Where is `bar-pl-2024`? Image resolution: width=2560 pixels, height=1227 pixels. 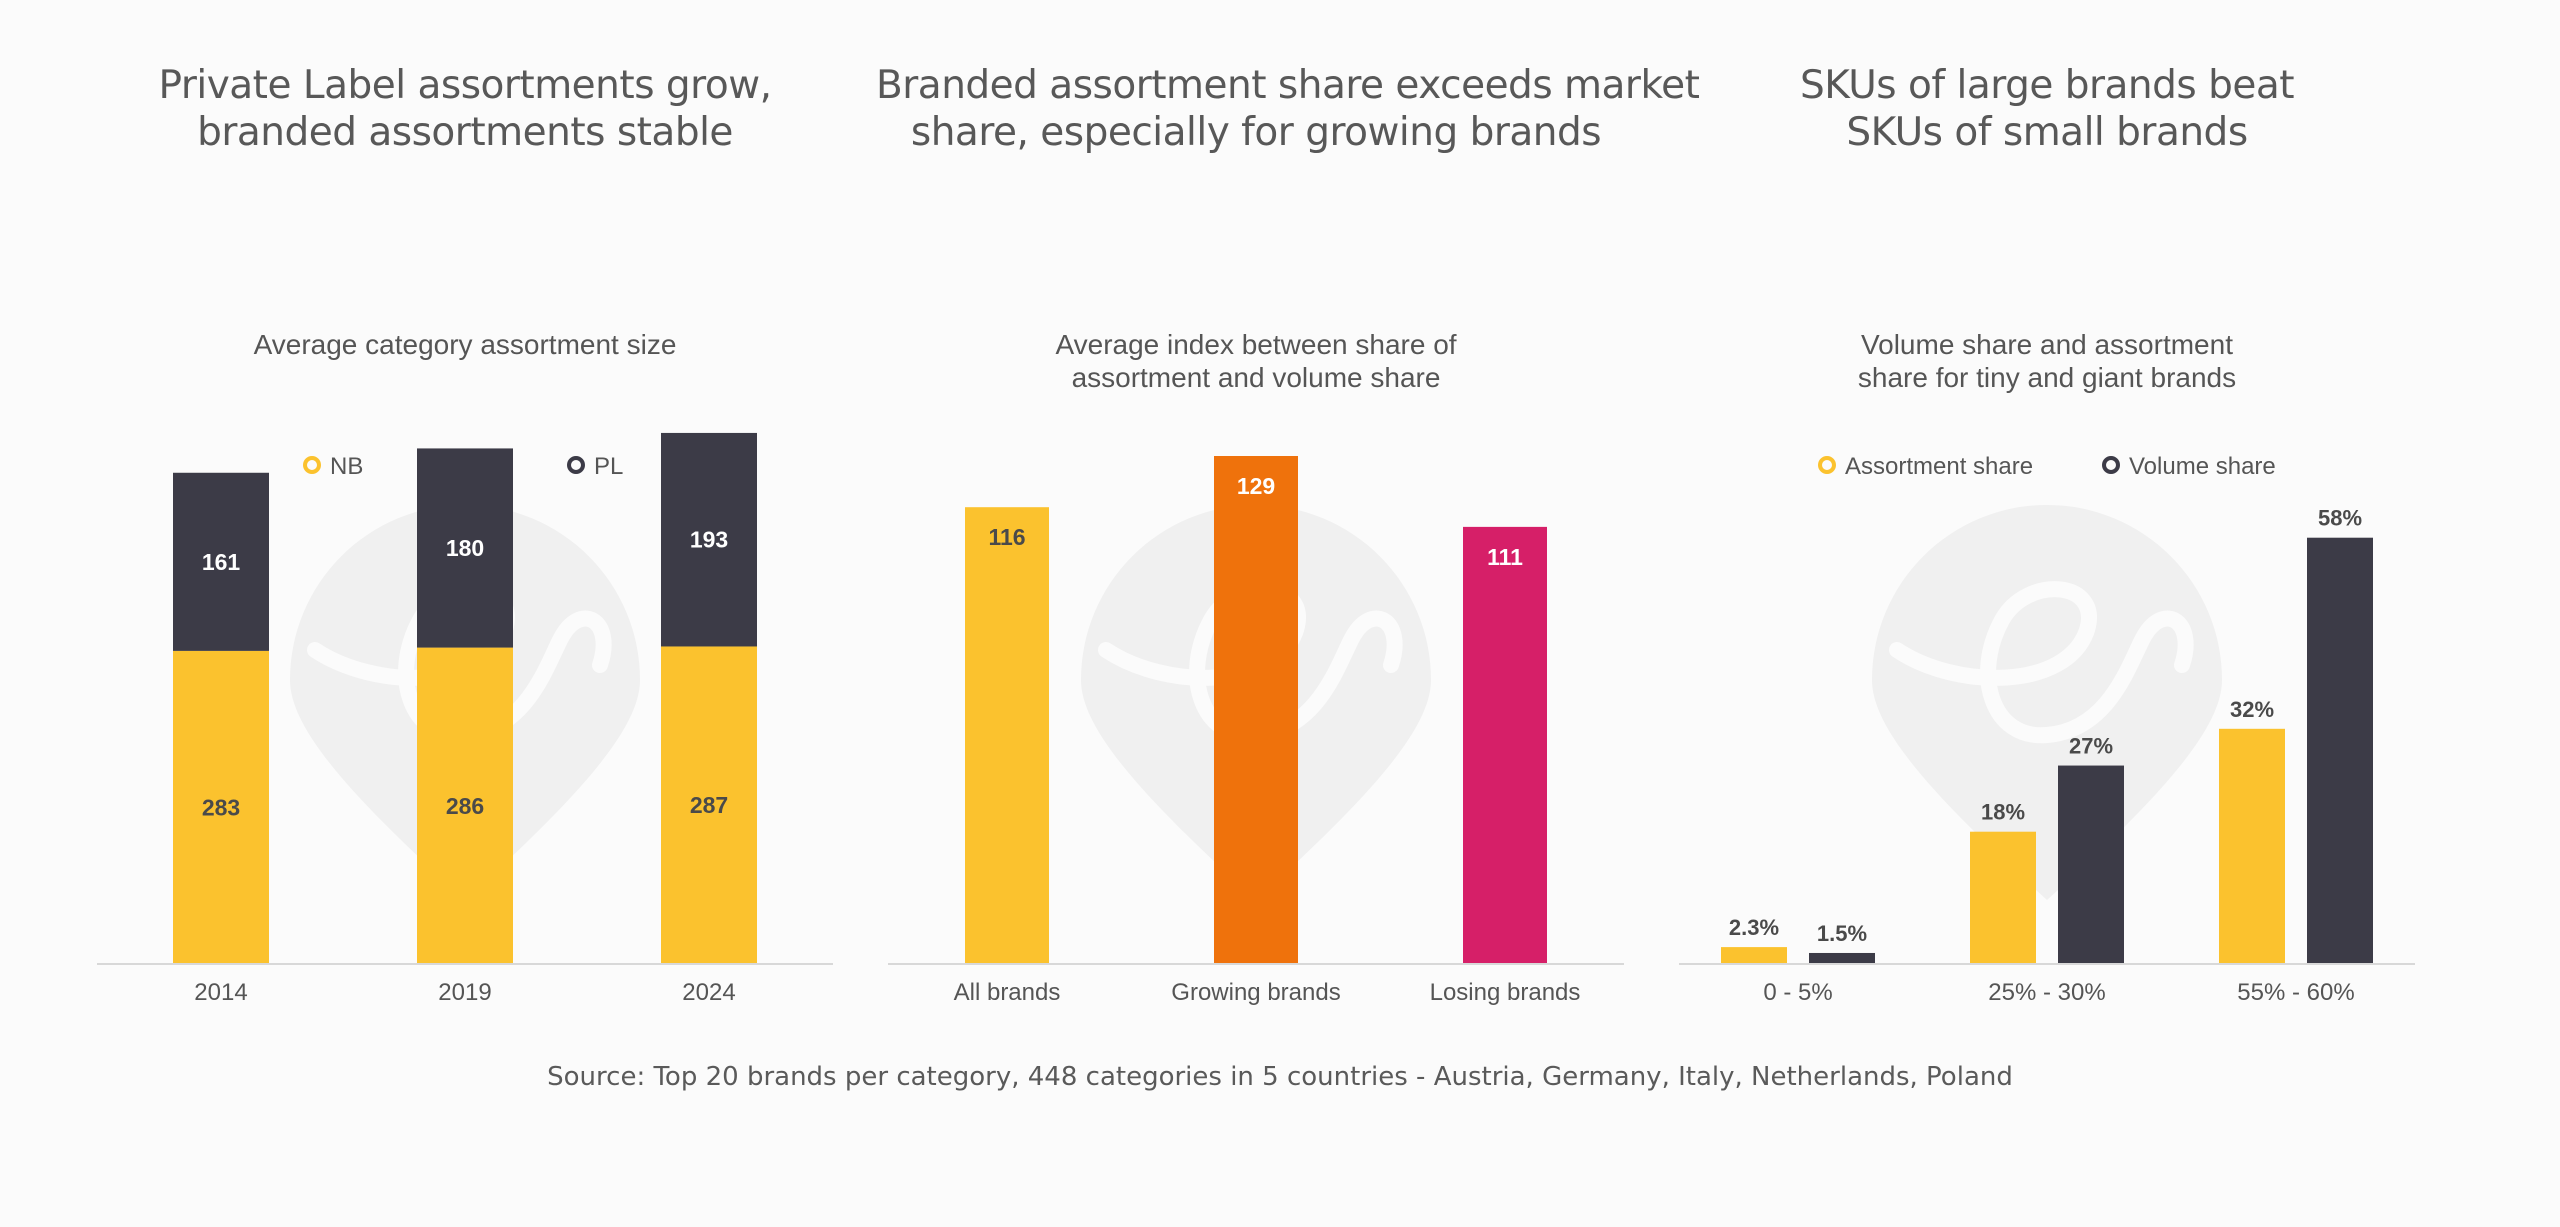 bar-pl-2024 is located at coordinates (709, 539).